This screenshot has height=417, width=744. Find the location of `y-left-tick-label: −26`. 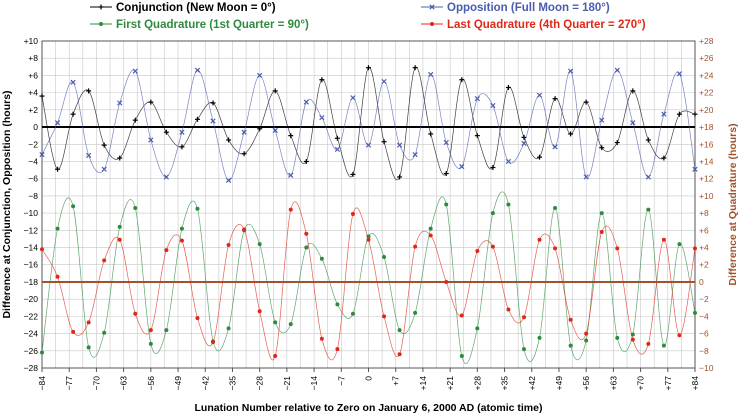

y-left-tick-label: −26 is located at coordinates (31, 351).